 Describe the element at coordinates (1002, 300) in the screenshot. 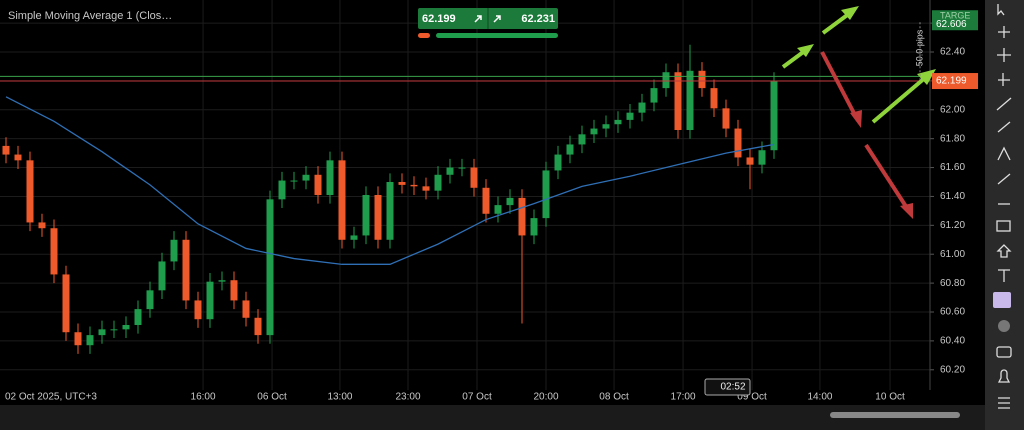

I see `color-swatch` at that location.